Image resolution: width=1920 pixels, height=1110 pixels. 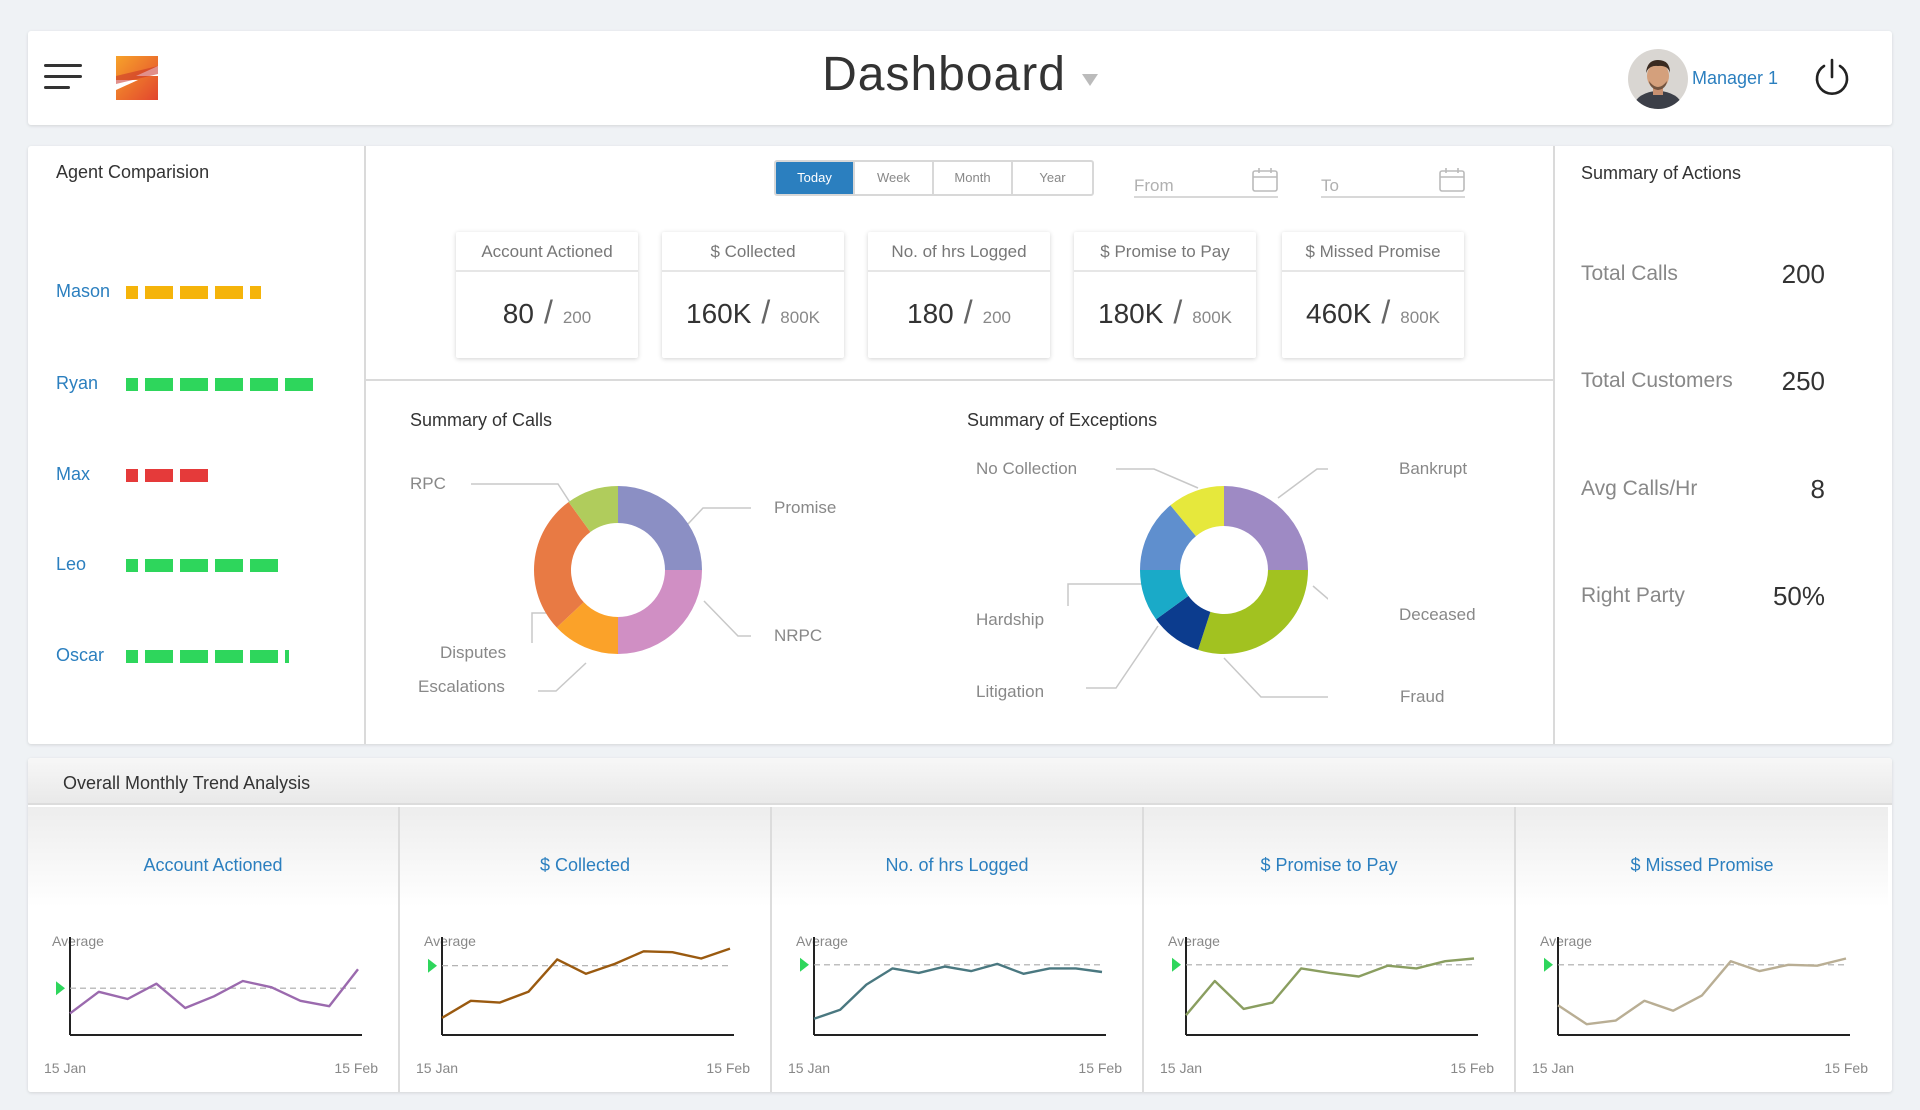 I want to click on trend-chart-card: $ Collected Average 15 Jan 15 Feb, so click(x=586, y=949).